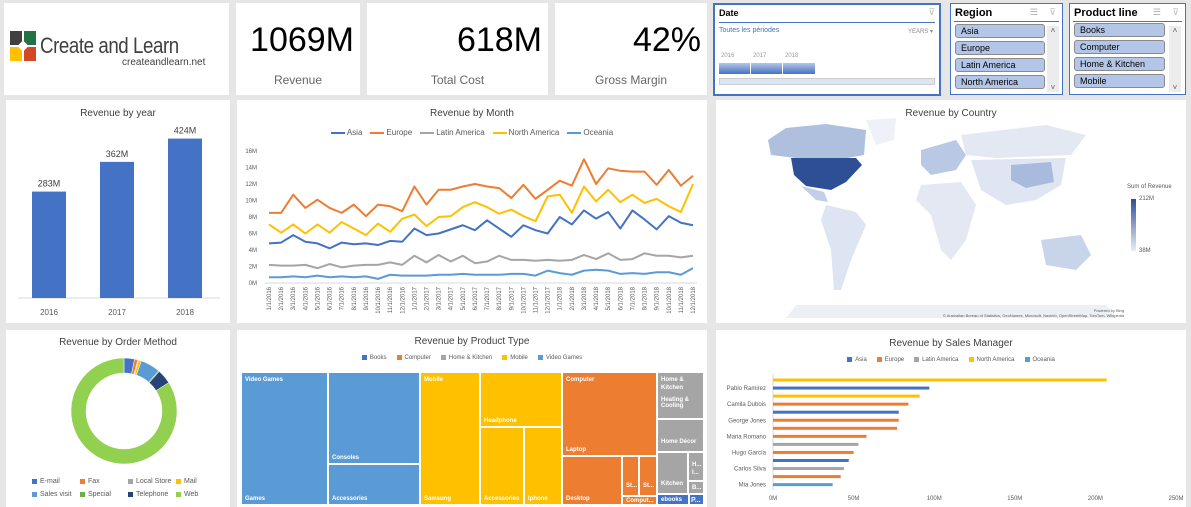 The width and height of the screenshot is (1191, 507). Describe the element at coordinates (1066, 252) in the screenshot. I see `region-australia` at that location.